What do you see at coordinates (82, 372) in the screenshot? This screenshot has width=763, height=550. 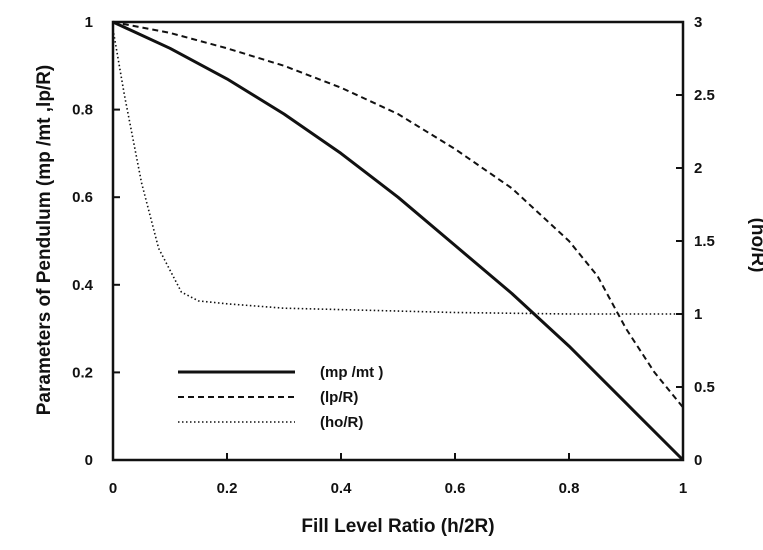 I see `left-y-tick-label: 0.2` at bounding box center [82, 372].